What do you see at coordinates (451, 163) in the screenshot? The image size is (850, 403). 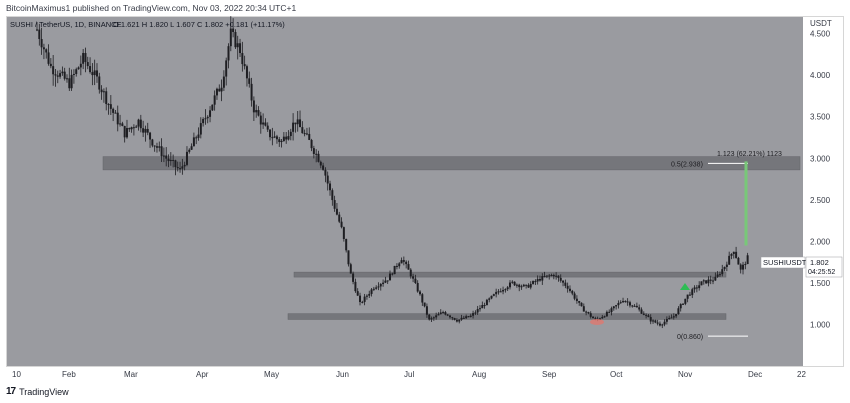 I see `horizontal-zone` at bounding box center [451, 163].